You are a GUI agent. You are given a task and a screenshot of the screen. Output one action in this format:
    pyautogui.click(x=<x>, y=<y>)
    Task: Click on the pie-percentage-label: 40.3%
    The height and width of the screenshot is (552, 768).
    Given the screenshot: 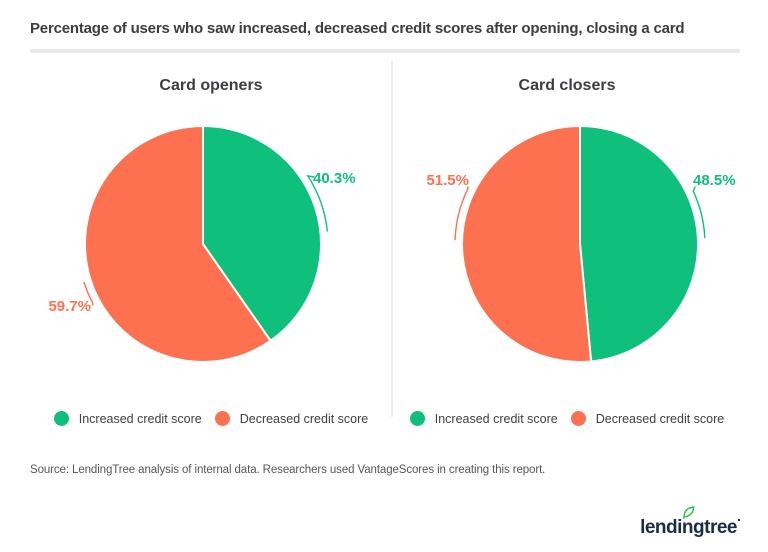 What is the action you would take?
    pyautogui.click(x=334, y=178)
    